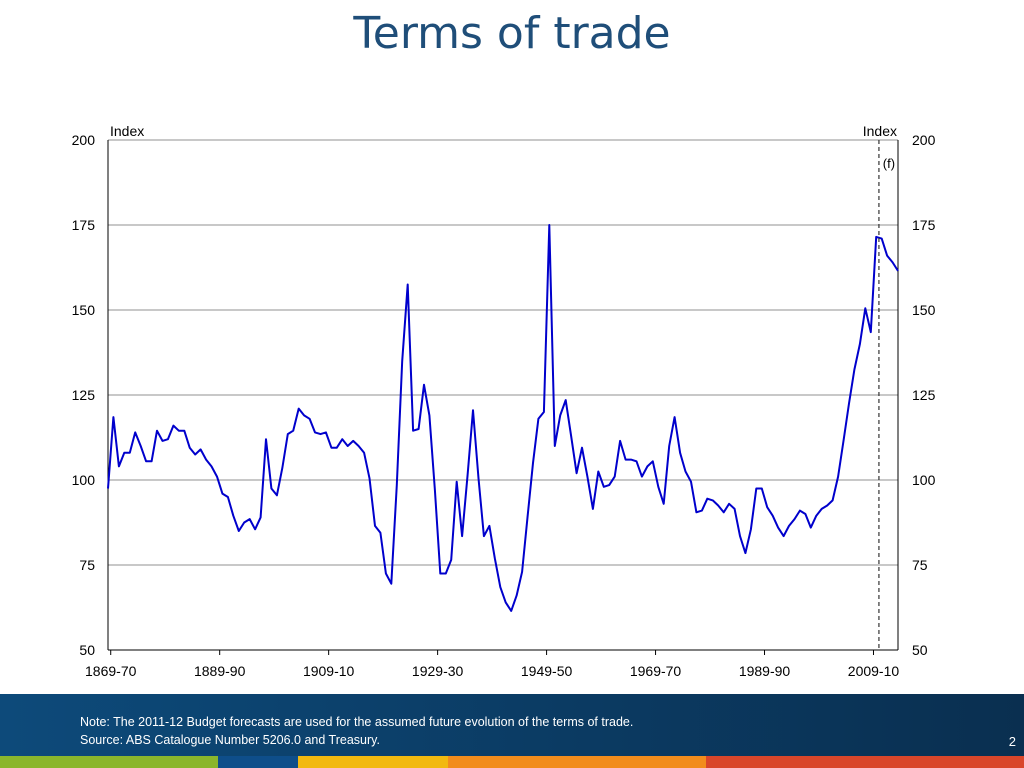  What do you see at coordinates (438, 671) in the screenshot?
I see `x-tick-label-1929-30: 1929-30` at bounding box center [438, 671].